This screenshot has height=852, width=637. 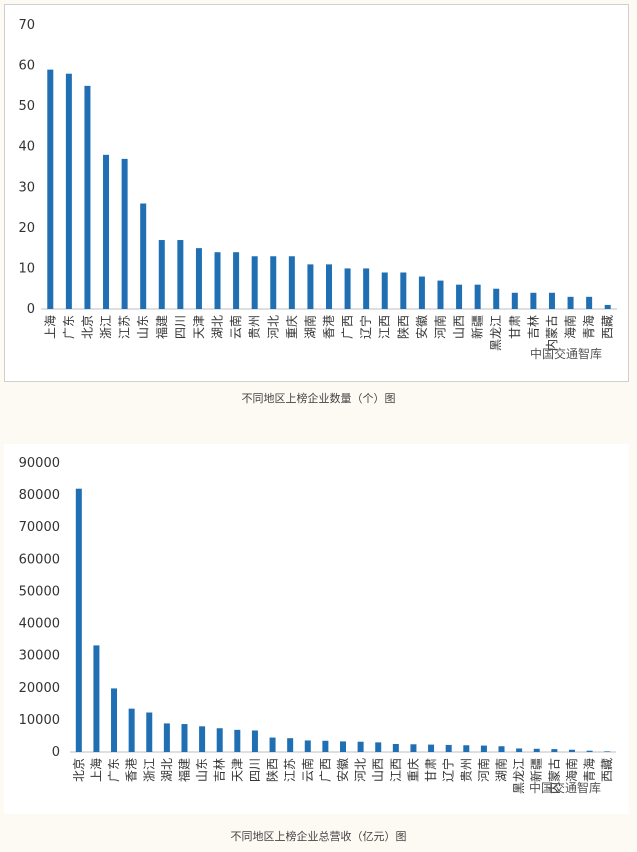 What do you see at coordinates (533, 327) in the screenshot?
I see `x-tick-label: 吉林` at bounding box center [533, 327].